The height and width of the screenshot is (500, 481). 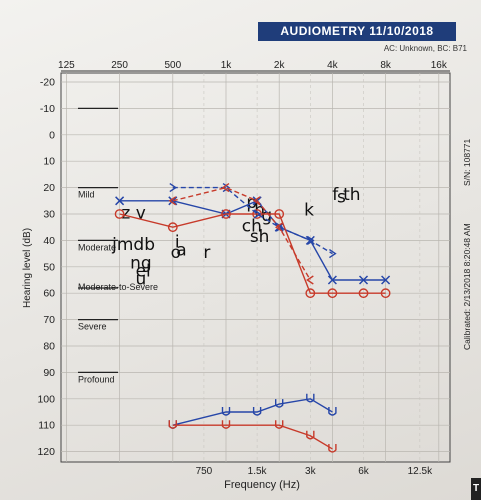 I want to click on x-tick-label-bottom: 12.5k, so click(x=420, y=471).